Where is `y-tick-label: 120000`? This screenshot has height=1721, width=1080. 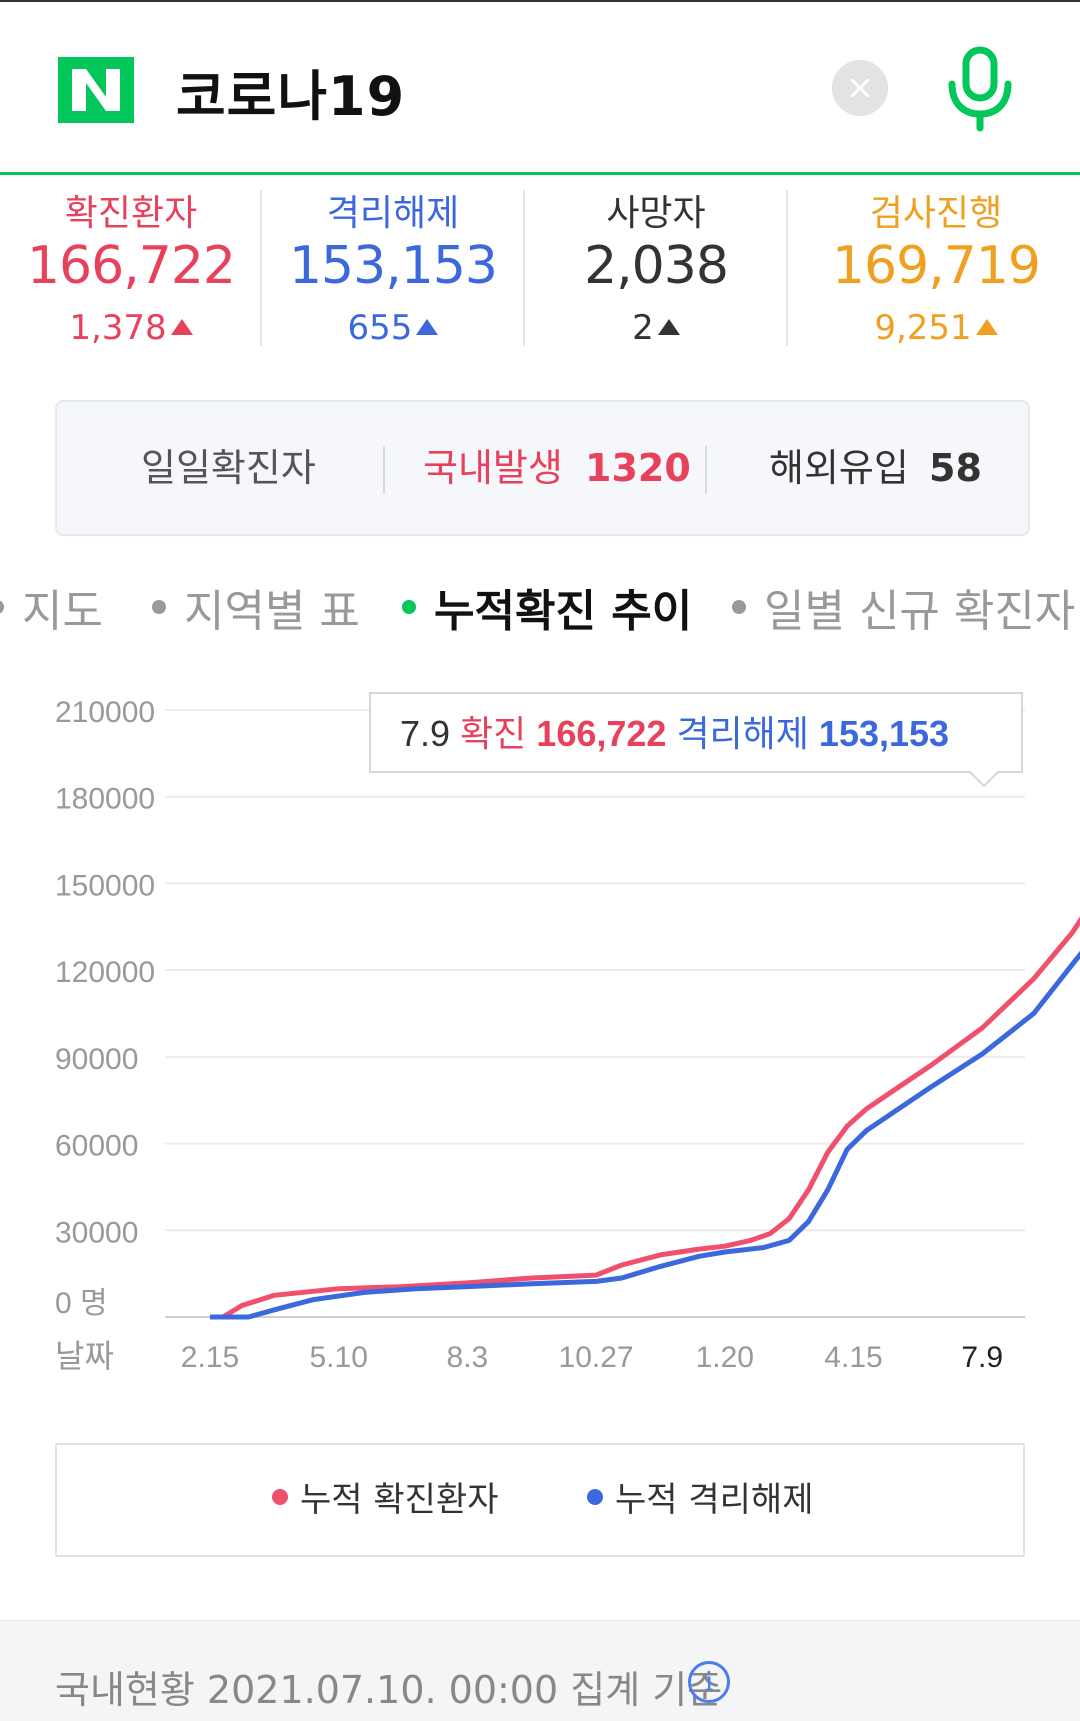 y-tick-label: 120000 is located at coordinates (105, 972).